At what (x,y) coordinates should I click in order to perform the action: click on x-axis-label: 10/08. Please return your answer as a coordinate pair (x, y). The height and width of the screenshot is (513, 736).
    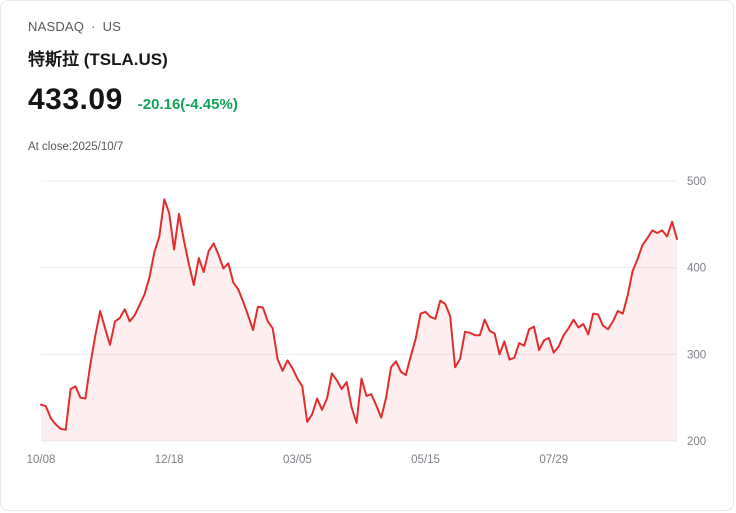
    Looking at the image, I should click on (41, 460).